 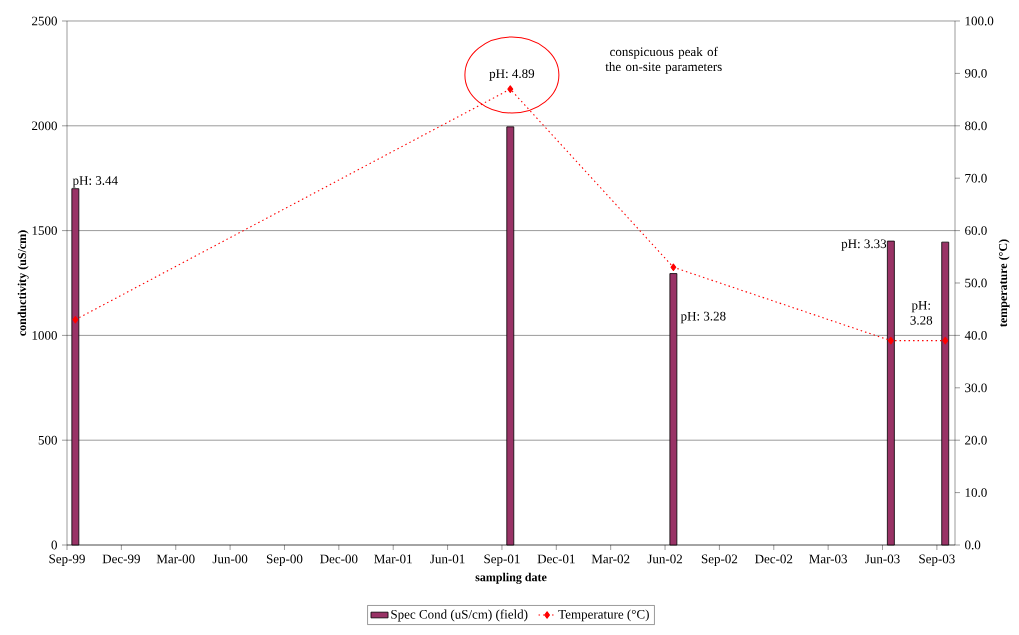 What do you see at coordinates (610, 559) in the screenshot?
I see `x-tick-label: Mar-02` at bounding box center [610, 559].